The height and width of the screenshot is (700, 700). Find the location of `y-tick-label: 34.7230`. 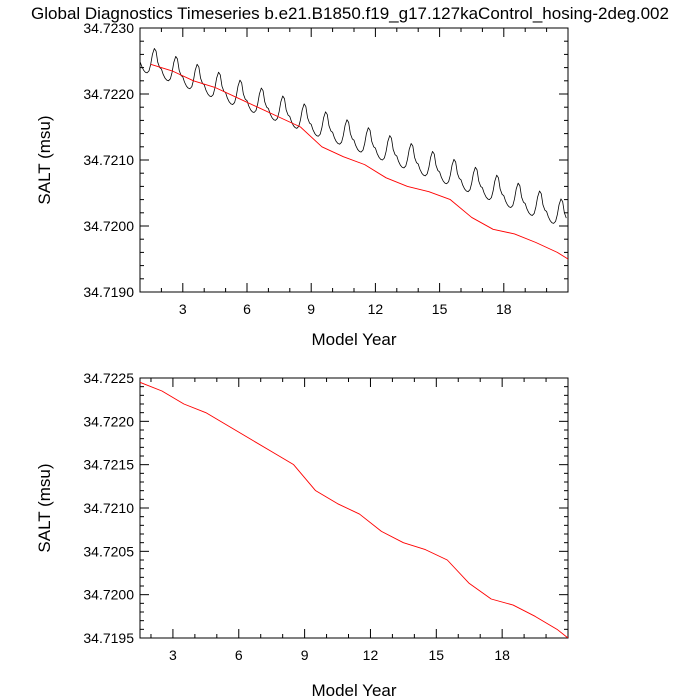

y-tick-label: 34.7230 is located at coordinates (108, 28).